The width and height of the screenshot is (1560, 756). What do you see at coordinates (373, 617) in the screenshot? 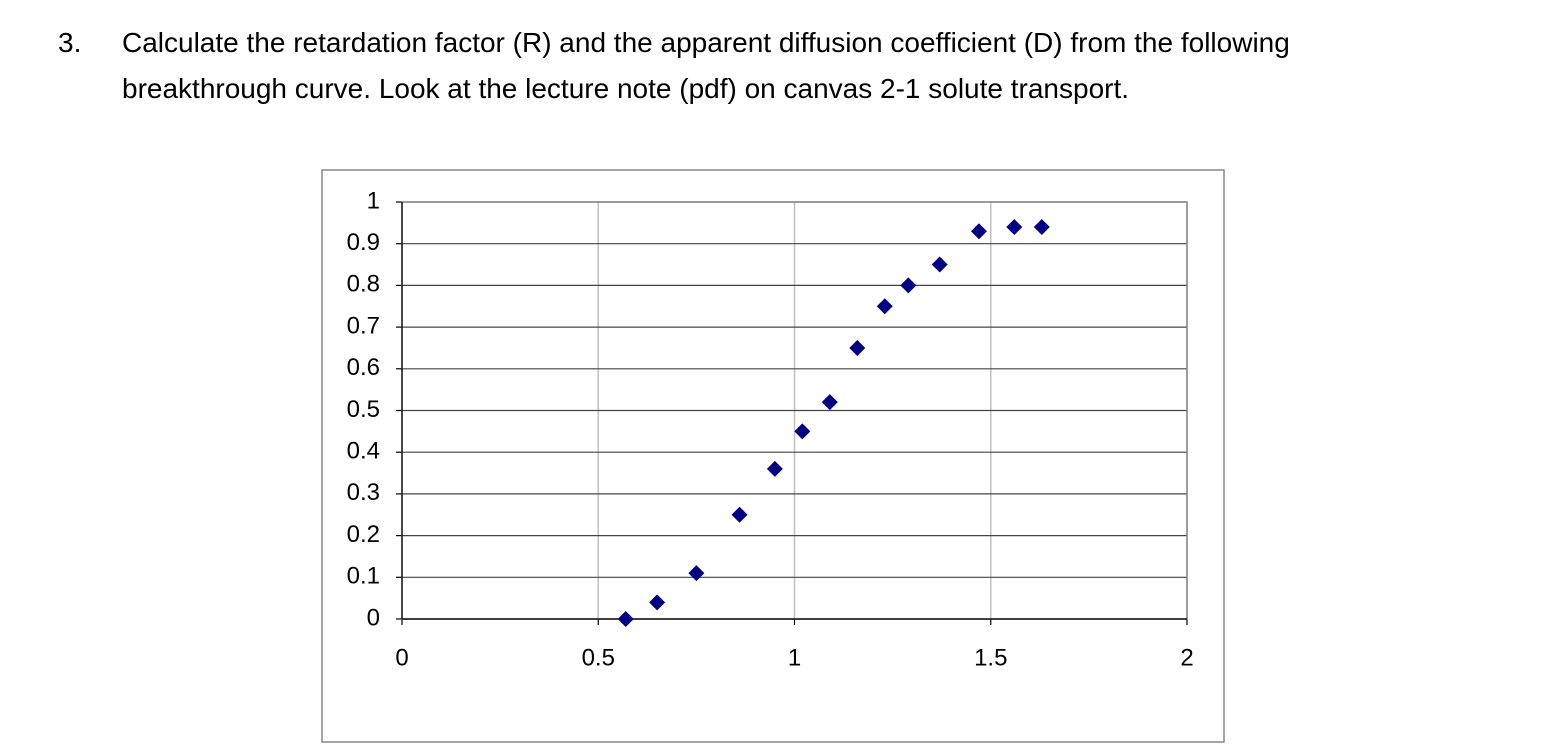
I see `y-tick-label: 0` at bounding box center [373, 617].